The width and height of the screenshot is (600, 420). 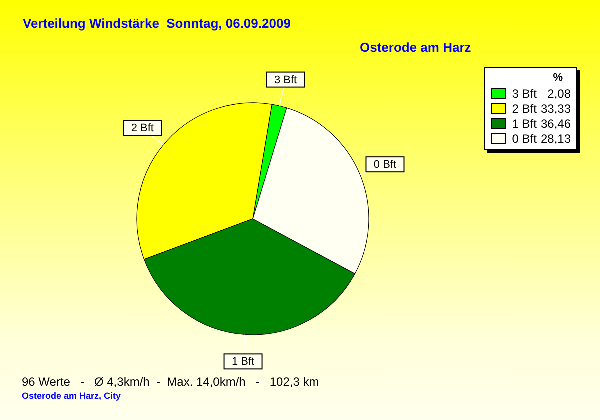 I want to click on legend-label: 3 Bft, so click(x=524, y=93).